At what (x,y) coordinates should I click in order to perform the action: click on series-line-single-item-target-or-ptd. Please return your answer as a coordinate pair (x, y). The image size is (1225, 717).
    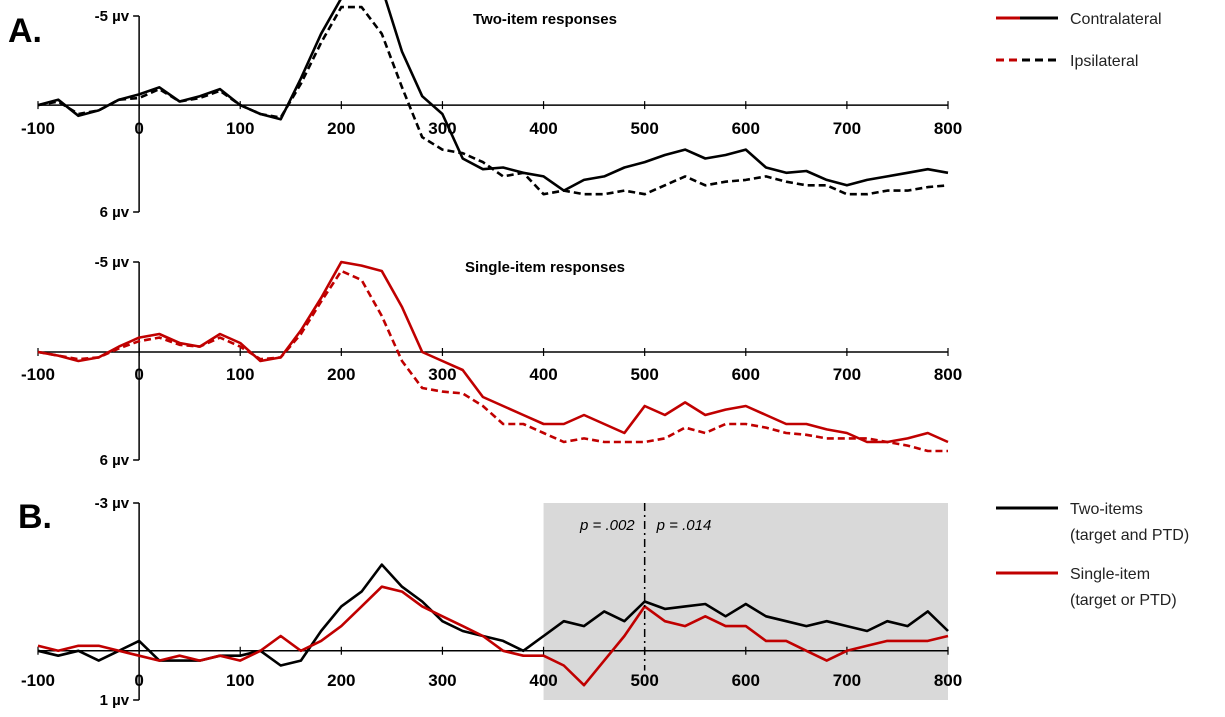
    Looking at the image, I should click on (493, 636).